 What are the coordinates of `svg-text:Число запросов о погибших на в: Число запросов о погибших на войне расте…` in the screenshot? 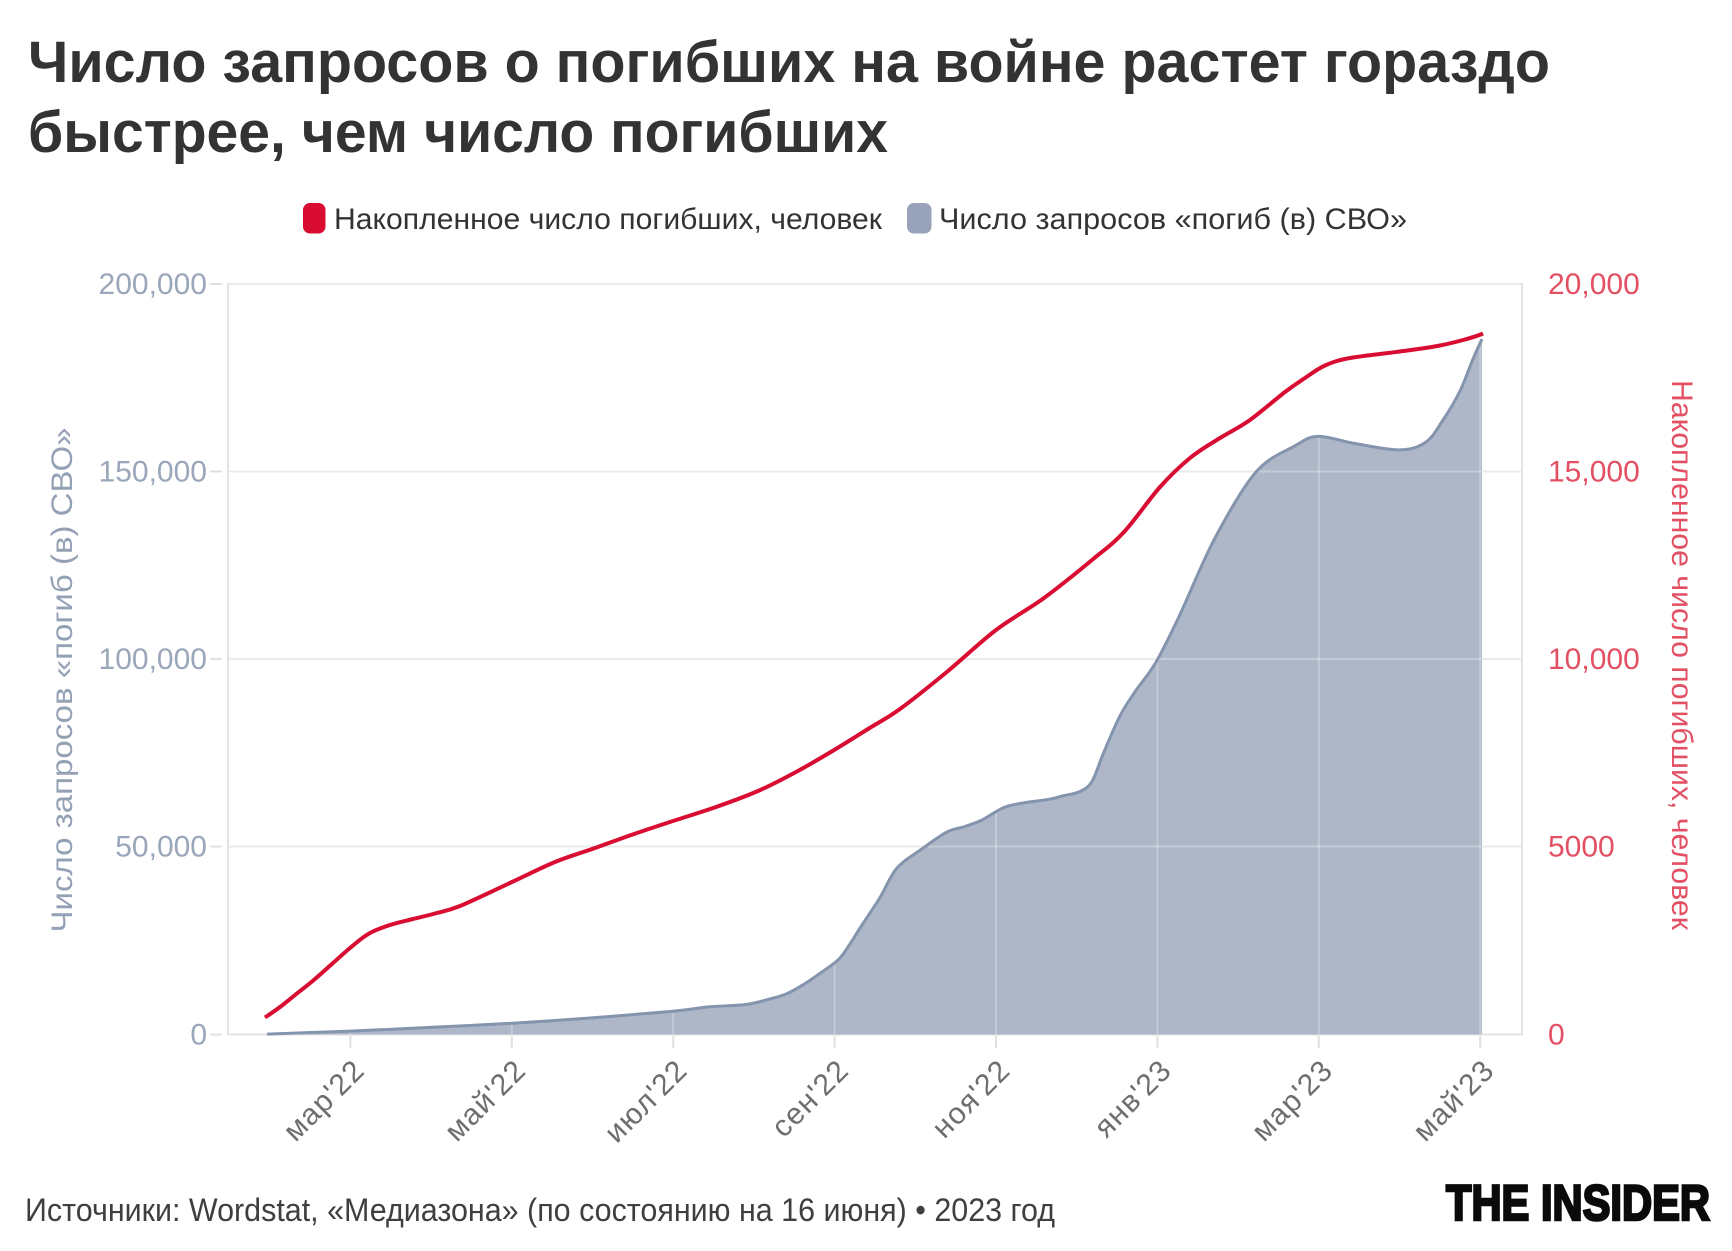 It's located at (789, 62).